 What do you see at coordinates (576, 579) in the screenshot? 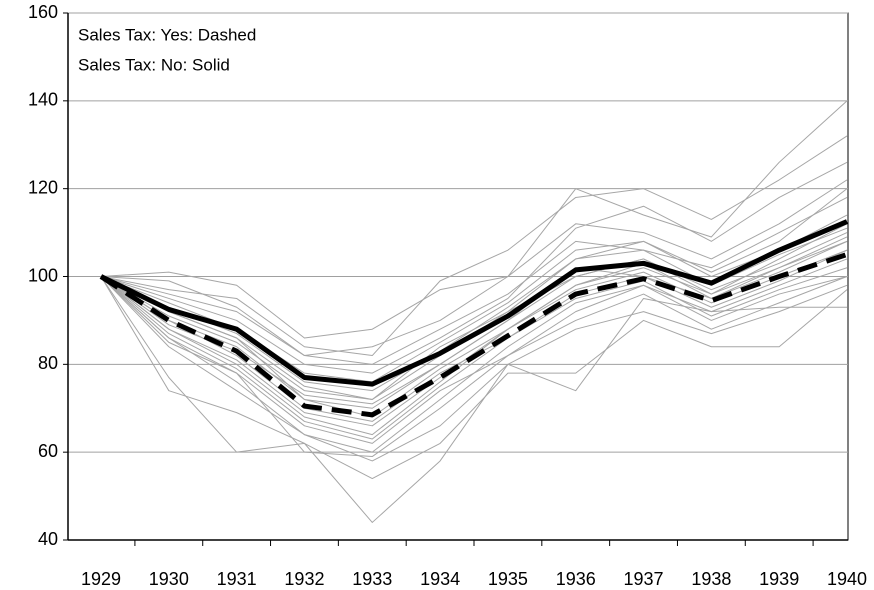
I see `x-tick-label: 1936` at bounding box center [576, 579].